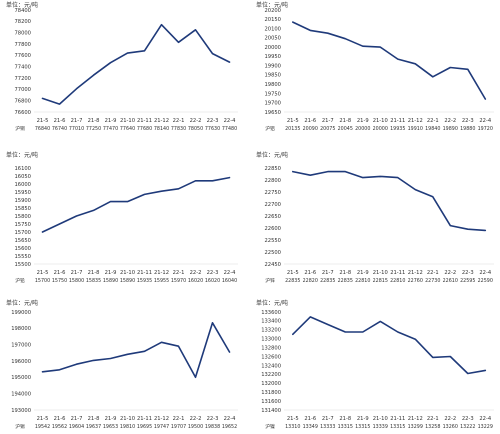 The image size is (500, 434). I want to click on value-row-label: 沪锌, so click(270, 280).